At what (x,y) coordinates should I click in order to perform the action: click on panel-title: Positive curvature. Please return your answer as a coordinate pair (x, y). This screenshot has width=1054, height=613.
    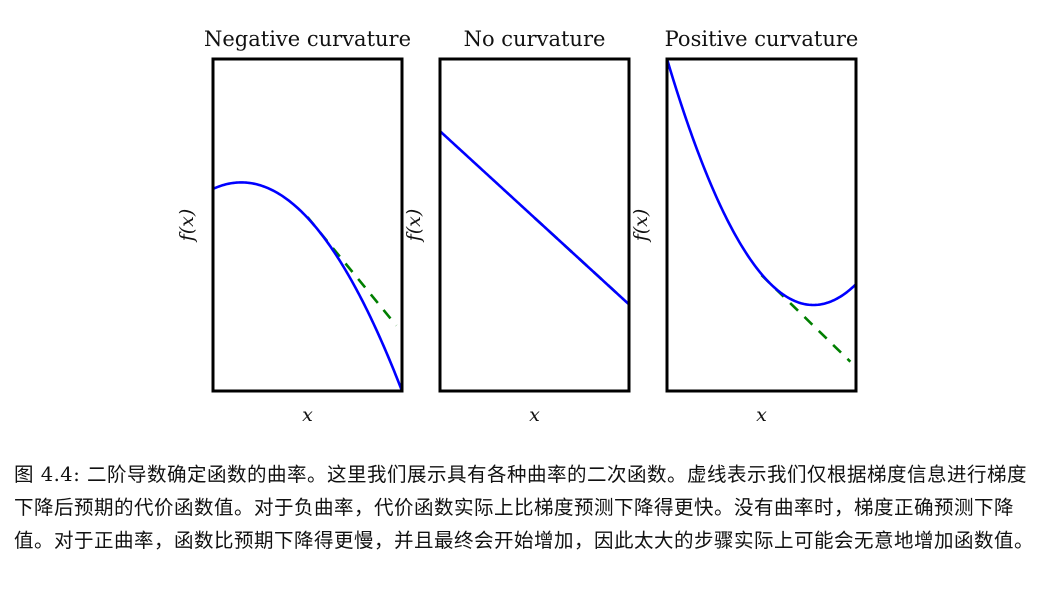
    Looking at the image, I should click on (762, 39).